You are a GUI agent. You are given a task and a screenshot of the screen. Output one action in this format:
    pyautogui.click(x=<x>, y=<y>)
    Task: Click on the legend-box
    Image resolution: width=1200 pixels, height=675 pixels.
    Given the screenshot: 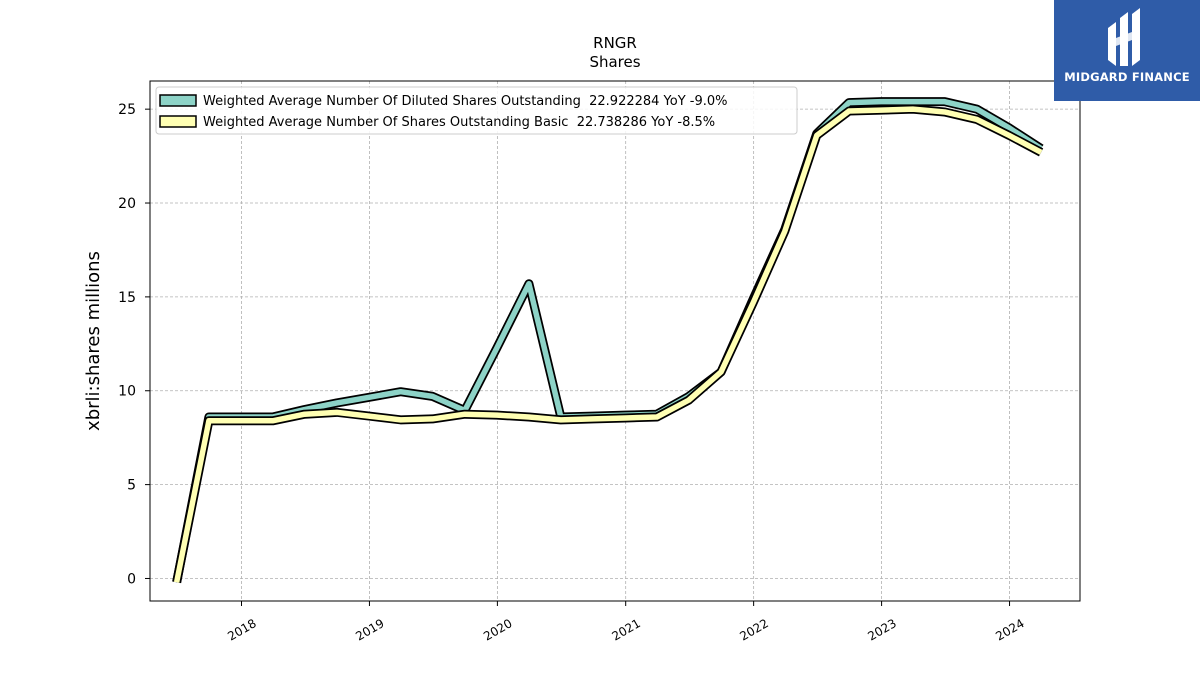 What is the action you would take?
    pyautogui.click(x=476, y=110)
    